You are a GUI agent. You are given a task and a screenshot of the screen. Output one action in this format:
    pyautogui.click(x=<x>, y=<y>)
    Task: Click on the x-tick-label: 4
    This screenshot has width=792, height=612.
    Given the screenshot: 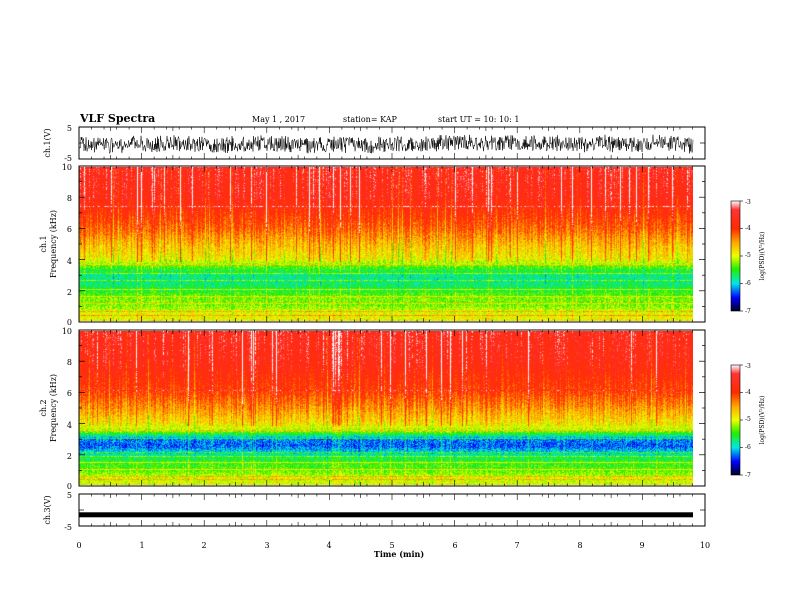 What is the action you would take?
    pyautogui.click(x=328, y=545)
    